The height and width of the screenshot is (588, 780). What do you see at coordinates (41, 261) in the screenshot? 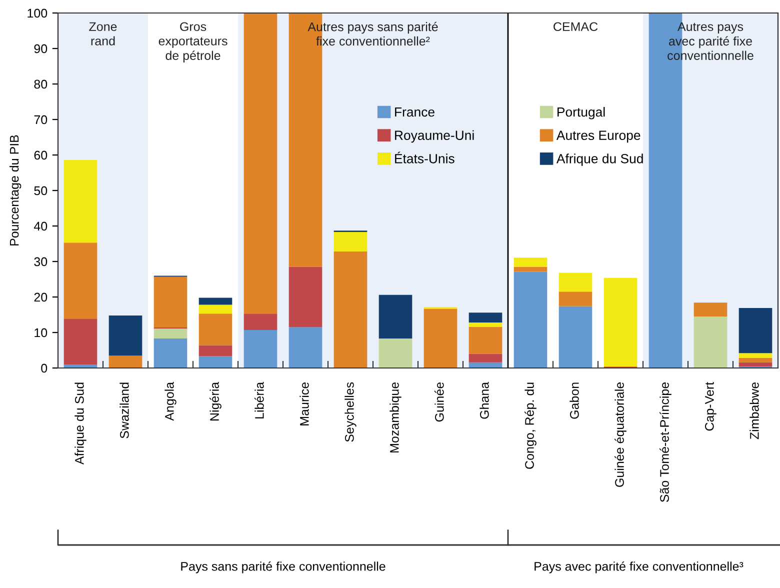
I see `y-tick-label: 30` at bounding box center [41, 261].